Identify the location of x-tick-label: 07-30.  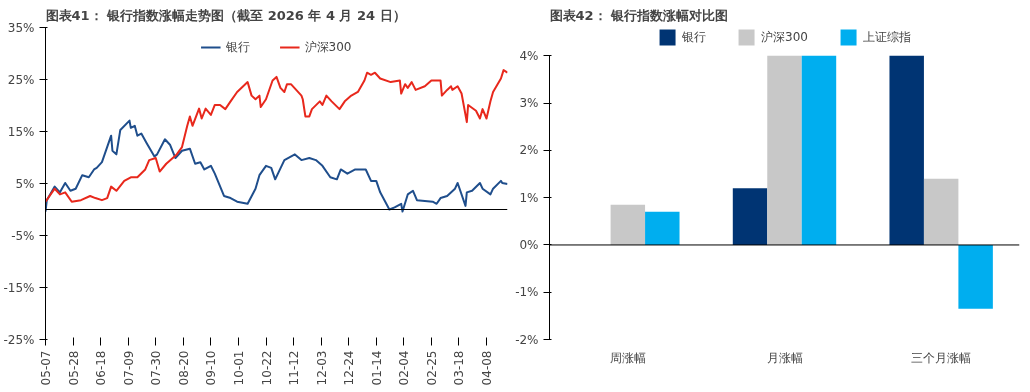
(156, 368).